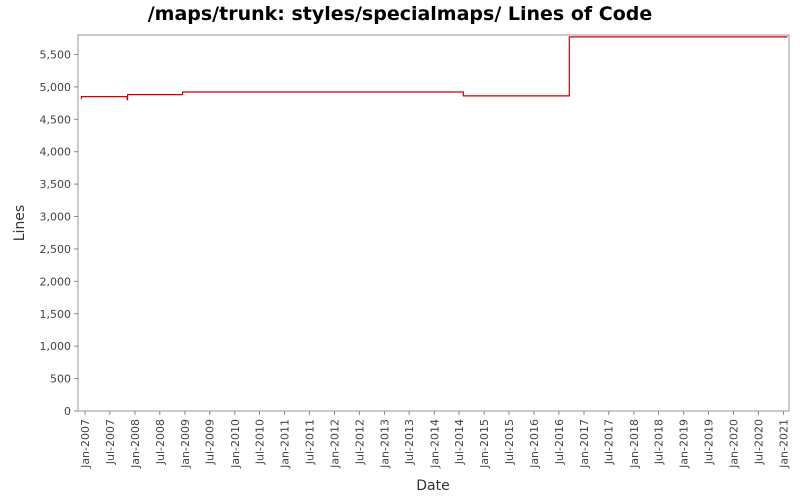 Image resolution: width=800 pixels, height=500 pixels. Describe the element at coordinates (260, 442) in the screenshot. I see `x-tick-label: Jul-2010` at that location.